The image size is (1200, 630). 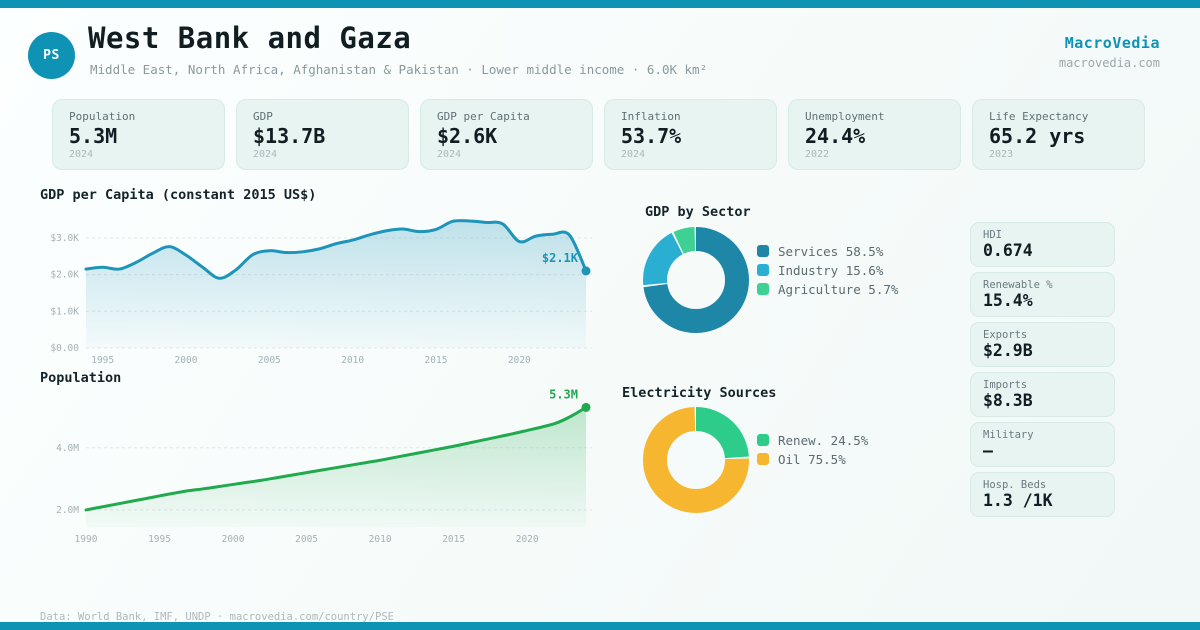 What do you see at coordinates (813, 449) in the screenshot?
I see `electricity-legend: Renew. 24.5% Oil 75.5%` at bounding box center [813, 449].